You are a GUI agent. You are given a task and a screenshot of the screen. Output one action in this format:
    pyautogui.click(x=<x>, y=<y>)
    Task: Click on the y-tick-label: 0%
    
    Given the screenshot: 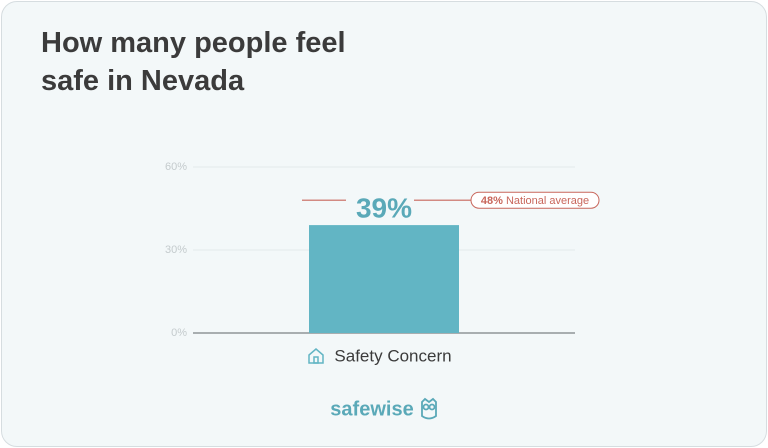 What is the action you would take?
    pyautogui.click(x=179, y=333)
    